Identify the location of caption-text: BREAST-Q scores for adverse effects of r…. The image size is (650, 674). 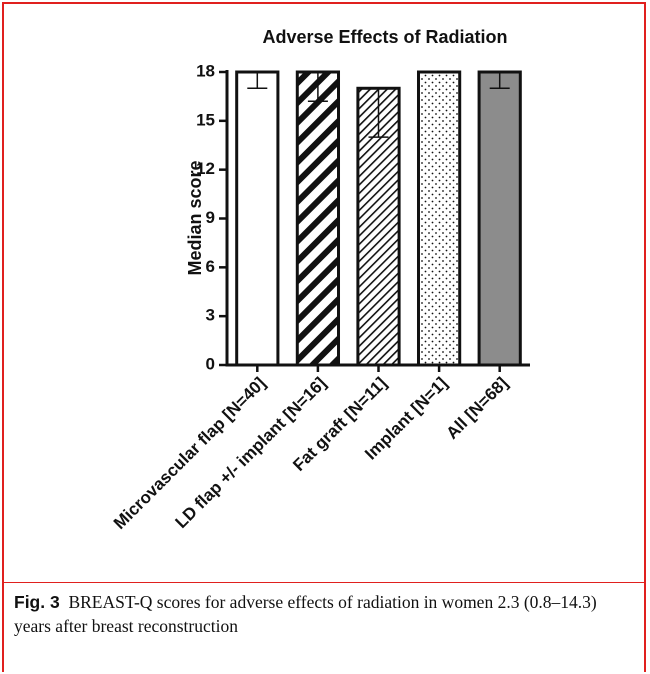
(305, 614).